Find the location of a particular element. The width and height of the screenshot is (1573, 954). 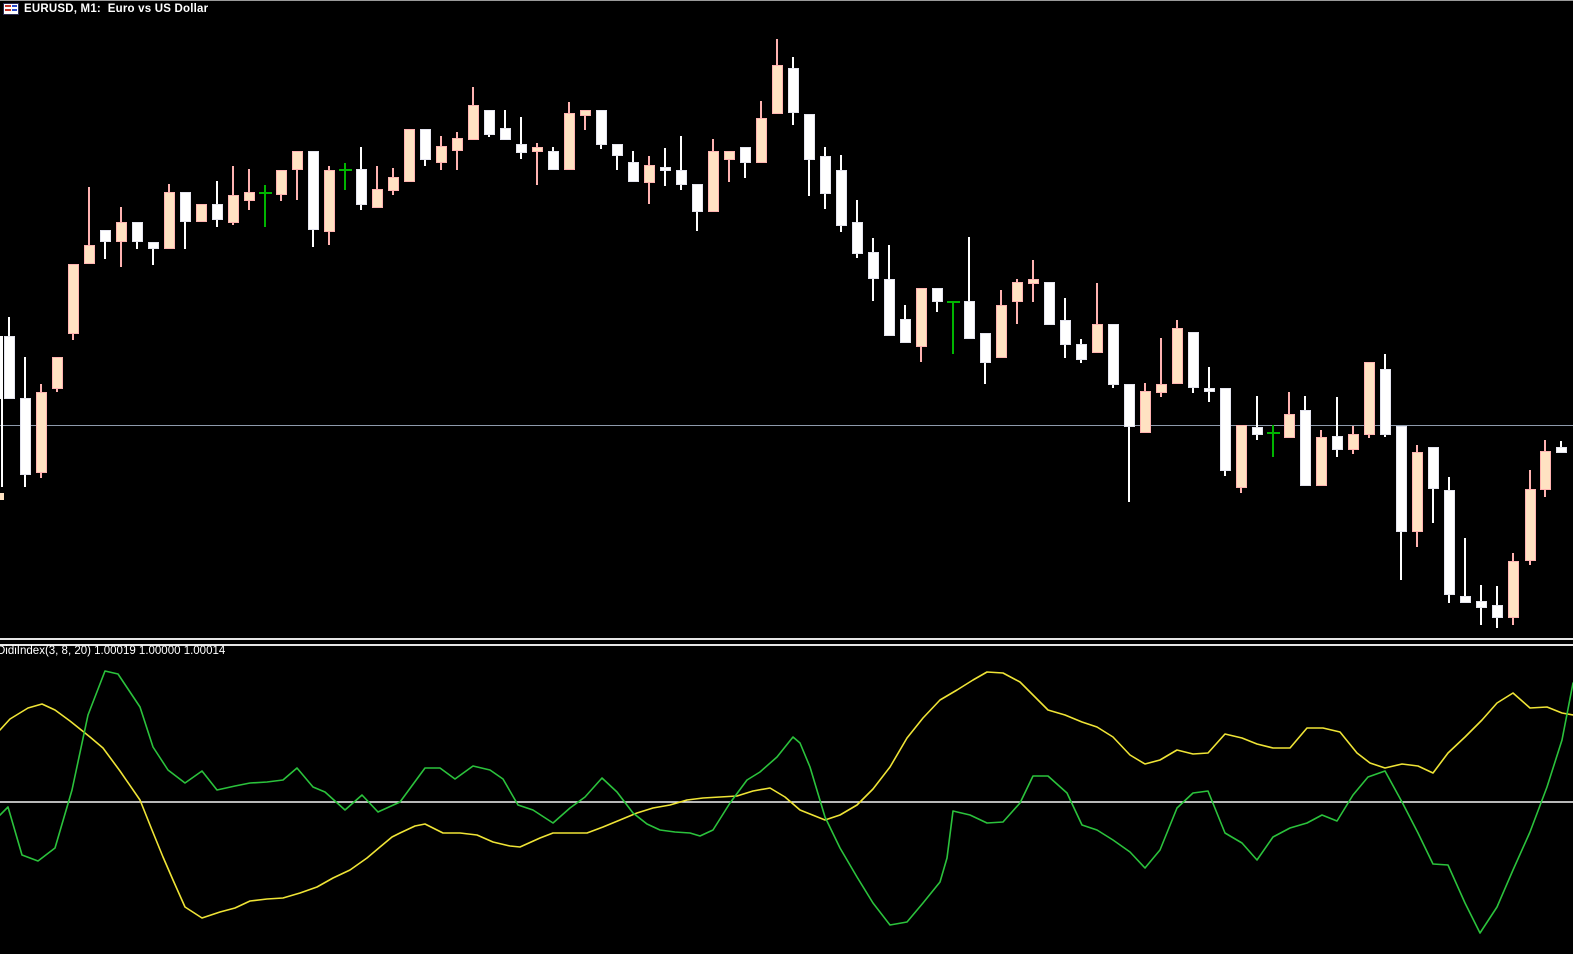

window-top-border is located at coordinates (786, 0).